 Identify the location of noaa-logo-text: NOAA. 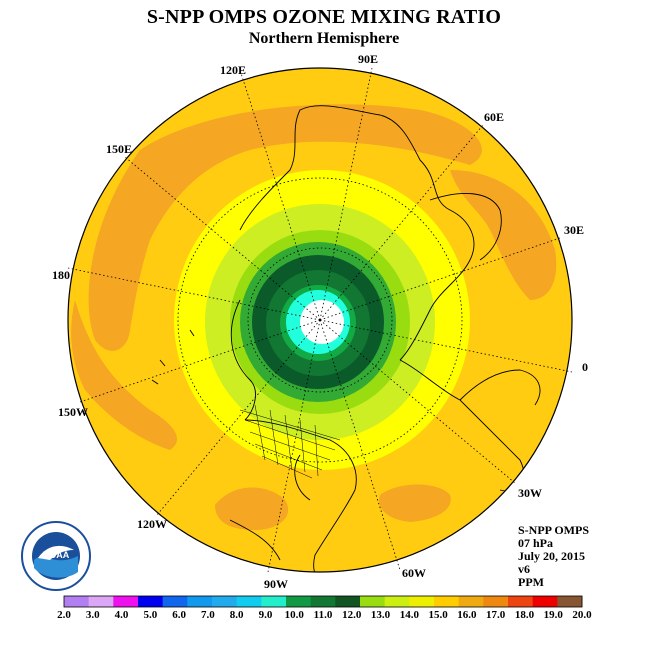
(56, 555).